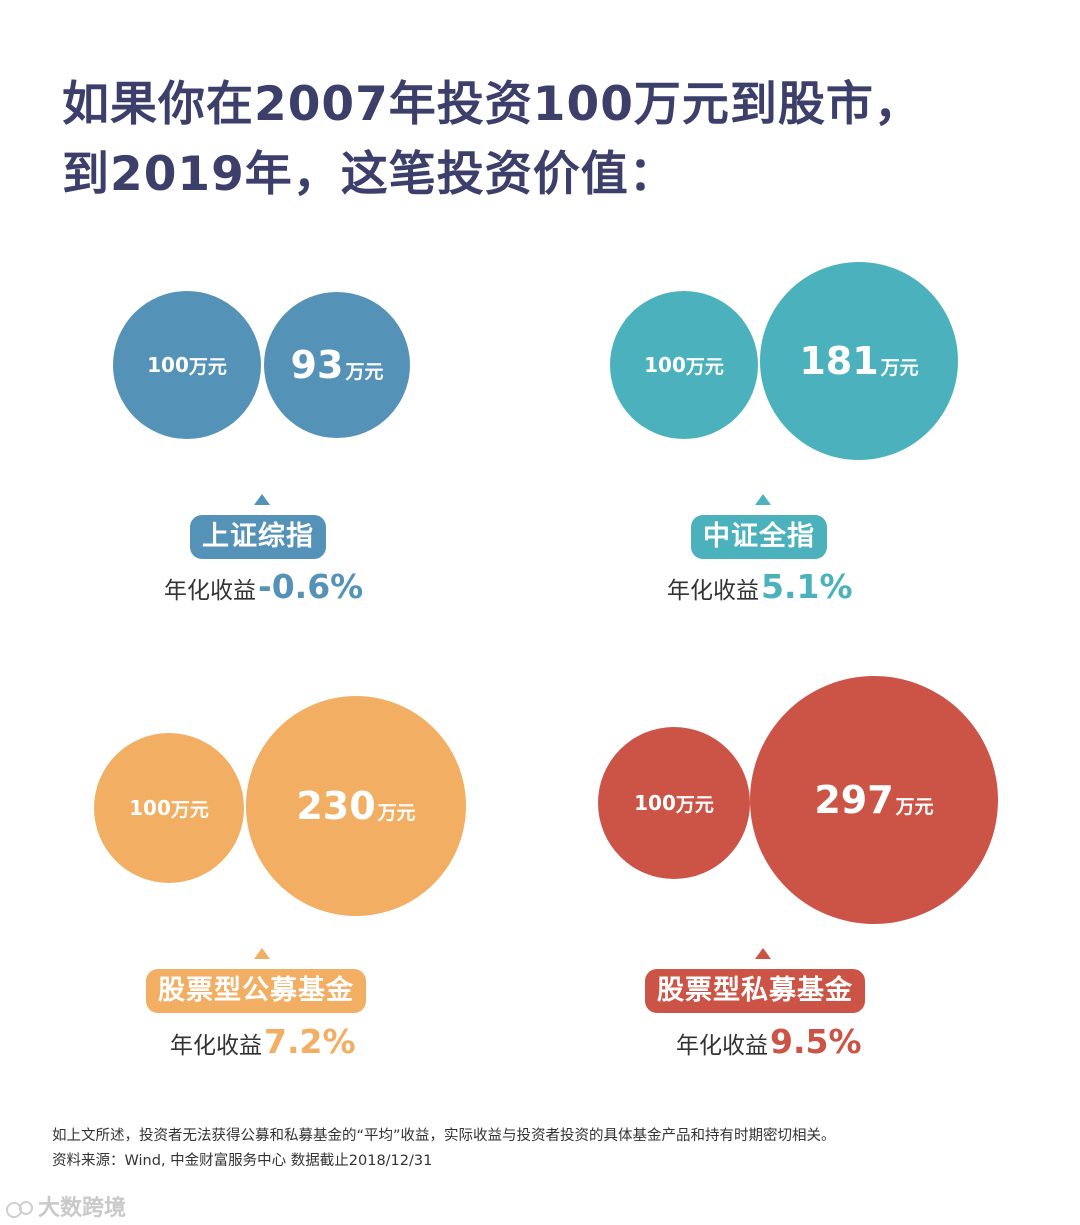  What do you see at coordinates (242, 1161) in the screenshot?
I see `footnote-source: 资料来源：Wind, 中金财富服务中心 数据截止2018/12/31` at bounding box center [242, 1161].